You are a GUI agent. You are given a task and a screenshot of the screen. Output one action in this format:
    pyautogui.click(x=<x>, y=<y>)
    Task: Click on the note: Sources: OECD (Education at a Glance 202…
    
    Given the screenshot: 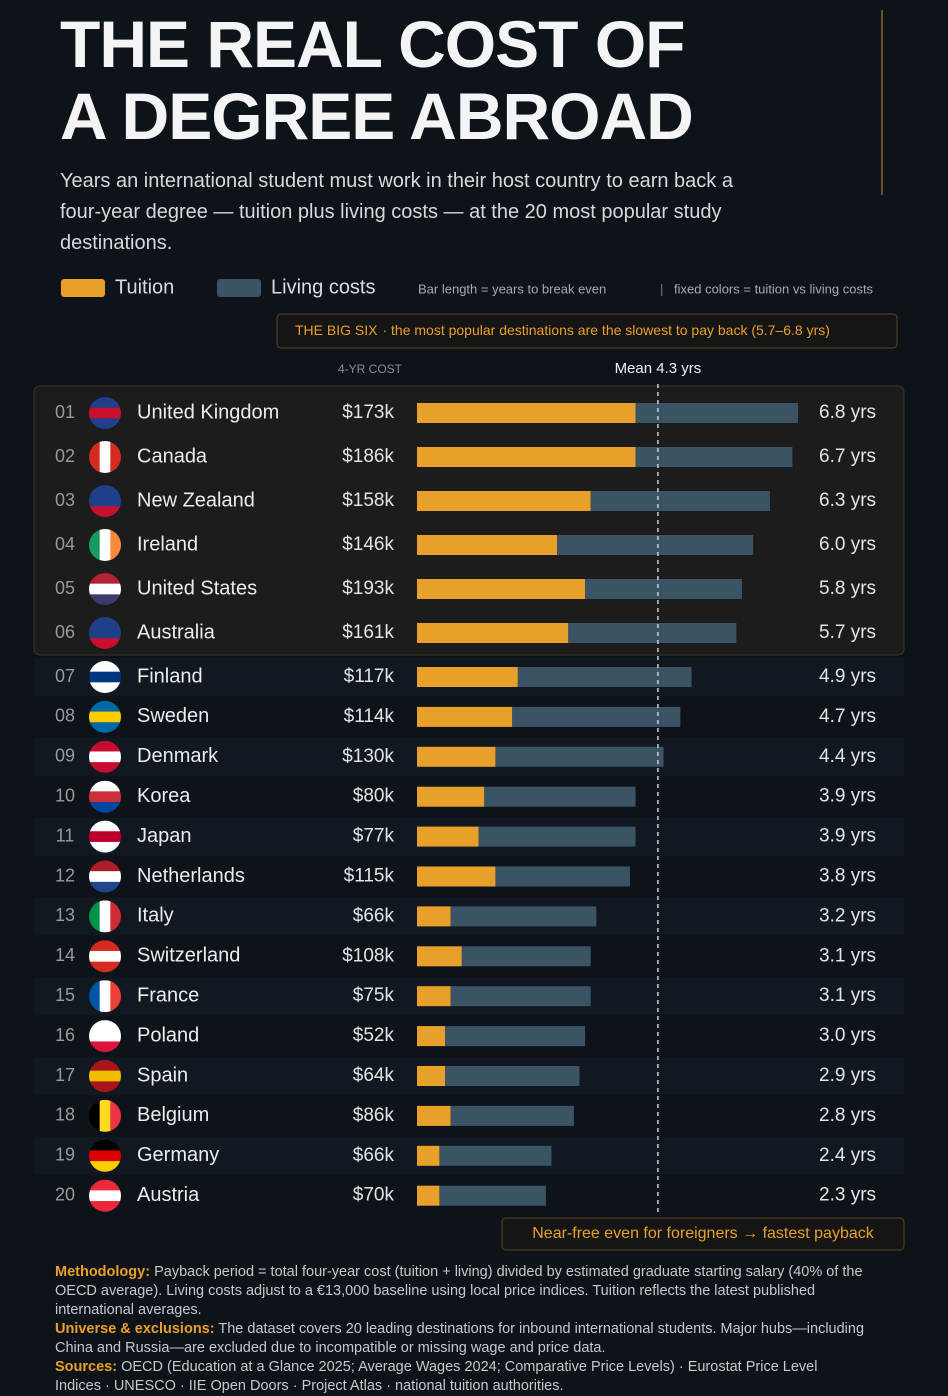 What is the action you would take?
    pyautogui.click(x=460, y=1377)
    